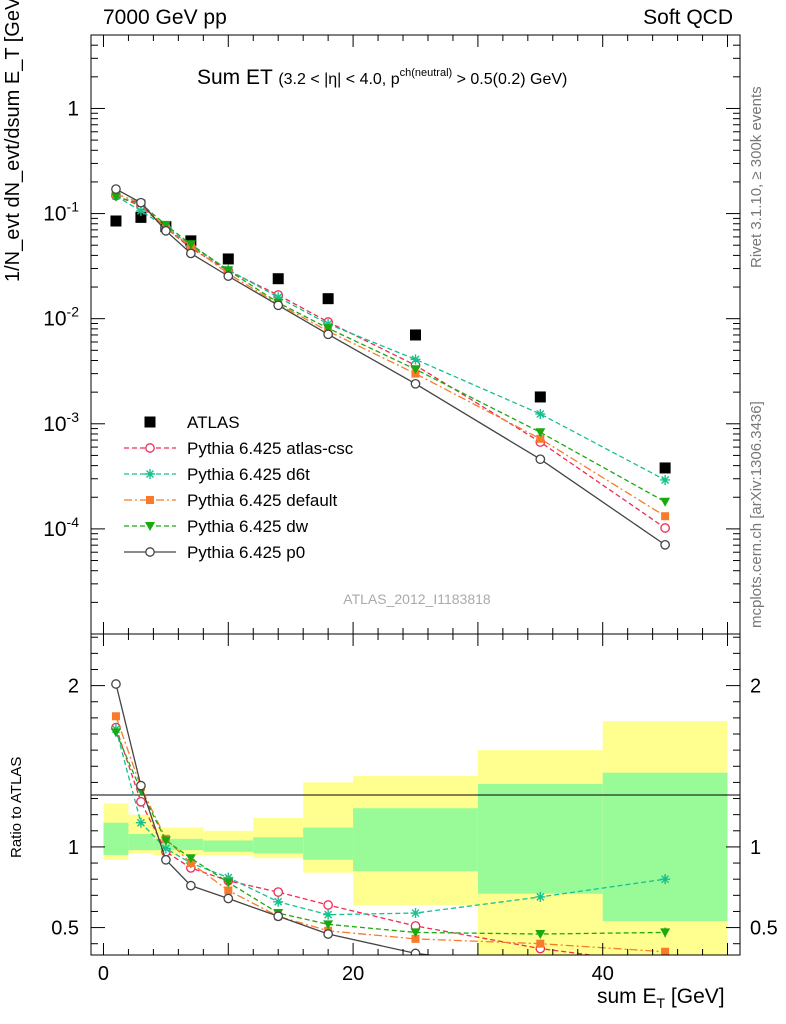 The height and width of the screenshot is (1024, 786). I want to click on ratio-y-tick-label: 0.5, so click(65, 929).